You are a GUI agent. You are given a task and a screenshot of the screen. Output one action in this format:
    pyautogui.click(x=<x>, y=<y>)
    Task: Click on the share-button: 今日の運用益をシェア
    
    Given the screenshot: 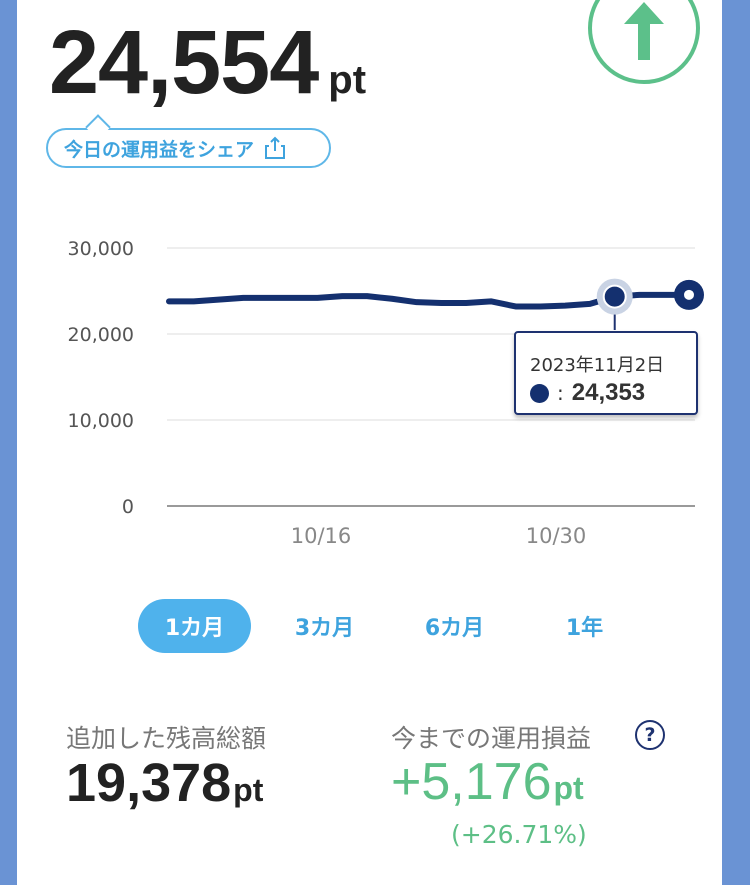 What is the action you would take?
    pyautogui.click(x=188, y=148)
    